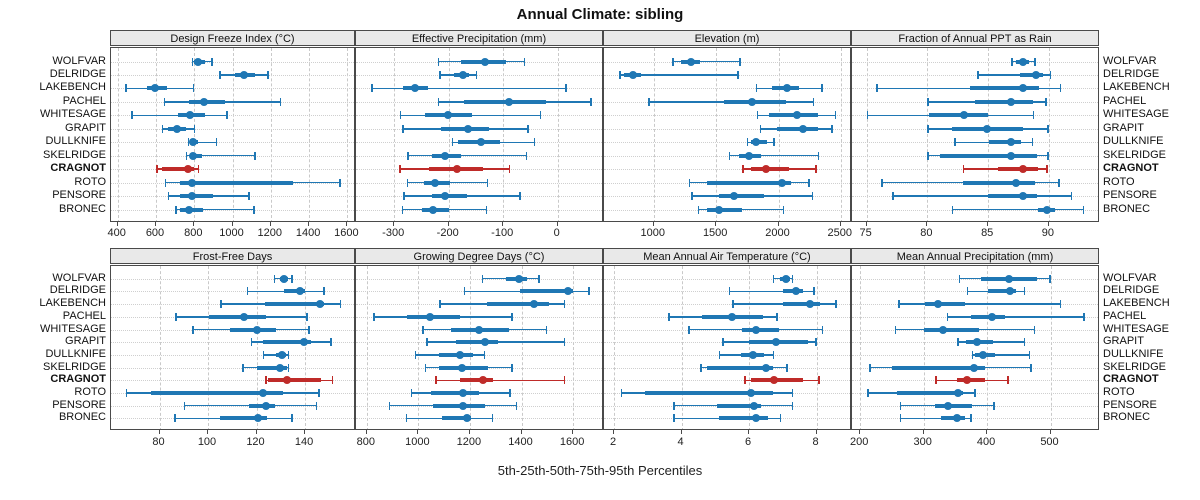 Image resolution: width=1200 pixels, height=500 pixels. What do you see at coordinates (777, 233) in the screenshot?
I see `axis-tick-label: 2000` at bounding box center [777, 233].